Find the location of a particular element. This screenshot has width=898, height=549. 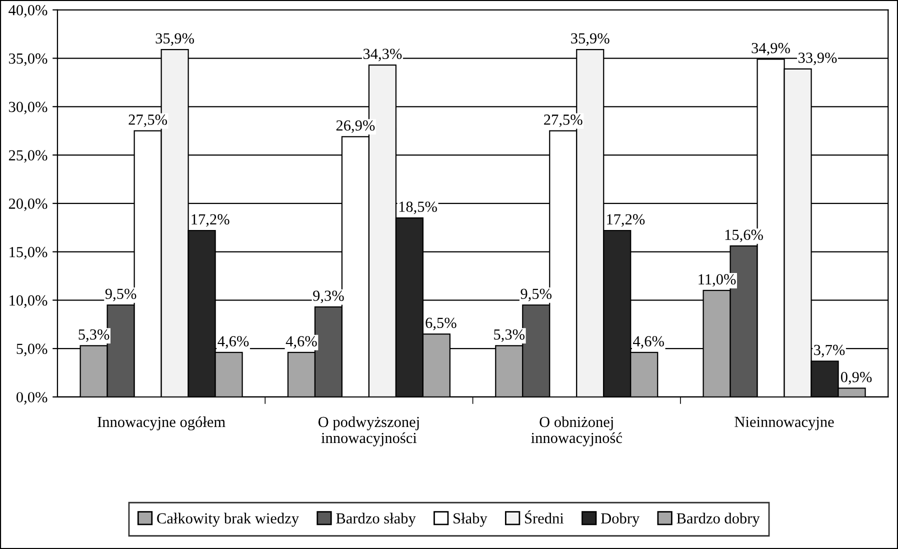

y-tick-label: 40,0% is located at coordinates (28, 11).